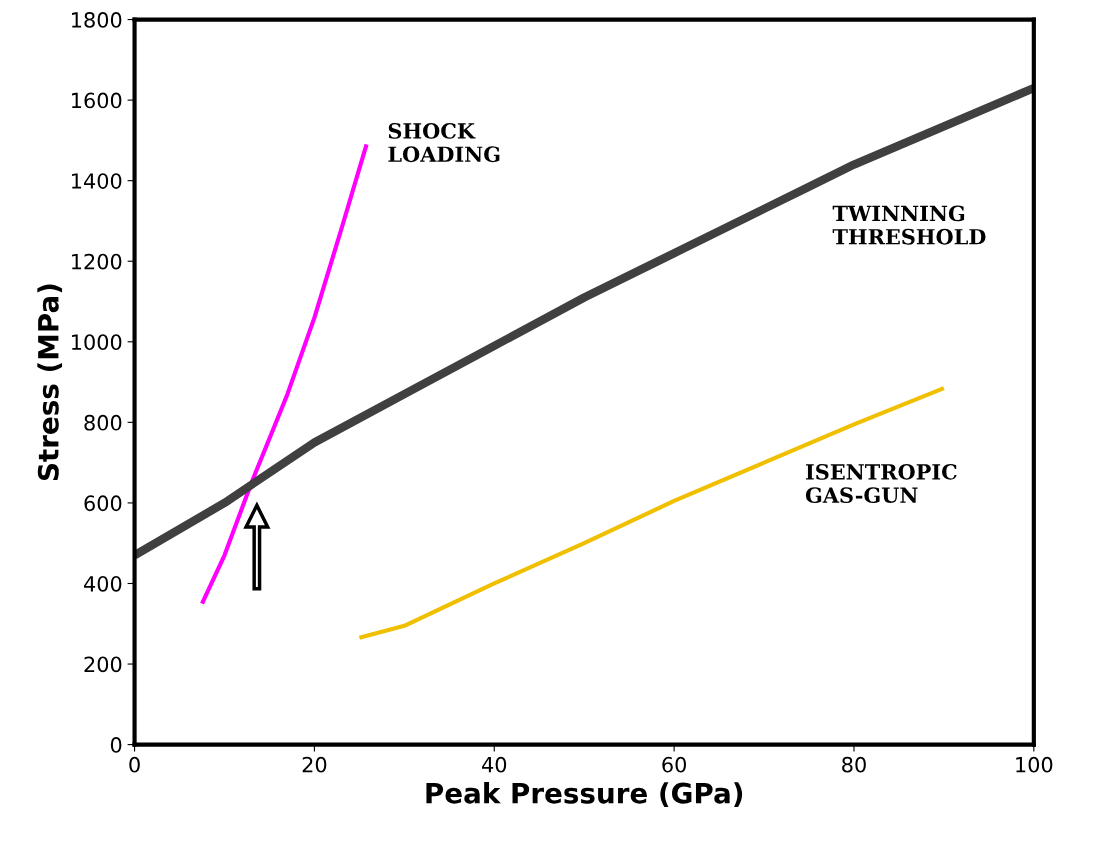 This screenshot has height=850, width=1094. What do you see at coordinates (494, 764) in the screenshot?
I see `x-tick-label: 40` at bounding box center [494, 764].